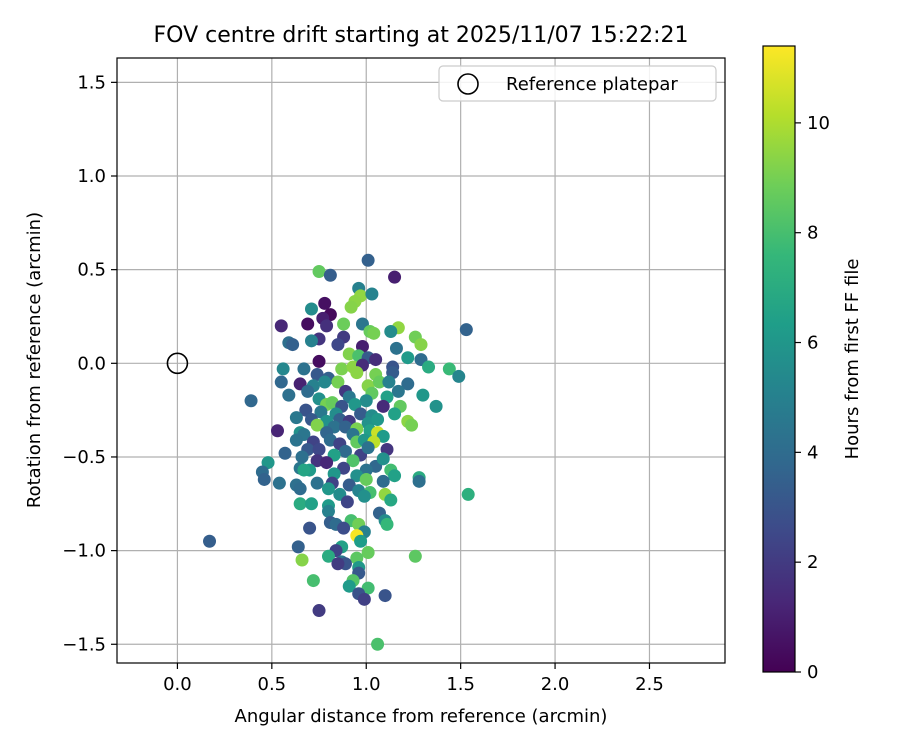  I want to click on y-axis-label: Rotation from reference (arcmin), so click(34, 360).